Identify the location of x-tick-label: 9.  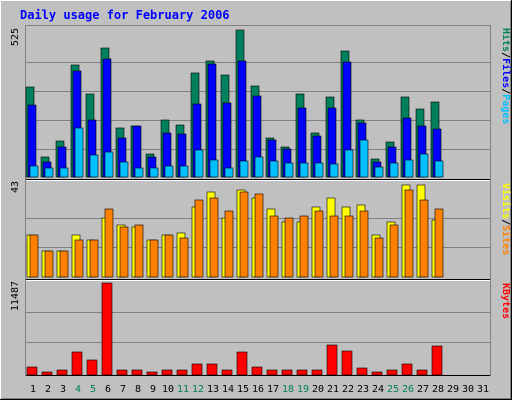
(153, 389).